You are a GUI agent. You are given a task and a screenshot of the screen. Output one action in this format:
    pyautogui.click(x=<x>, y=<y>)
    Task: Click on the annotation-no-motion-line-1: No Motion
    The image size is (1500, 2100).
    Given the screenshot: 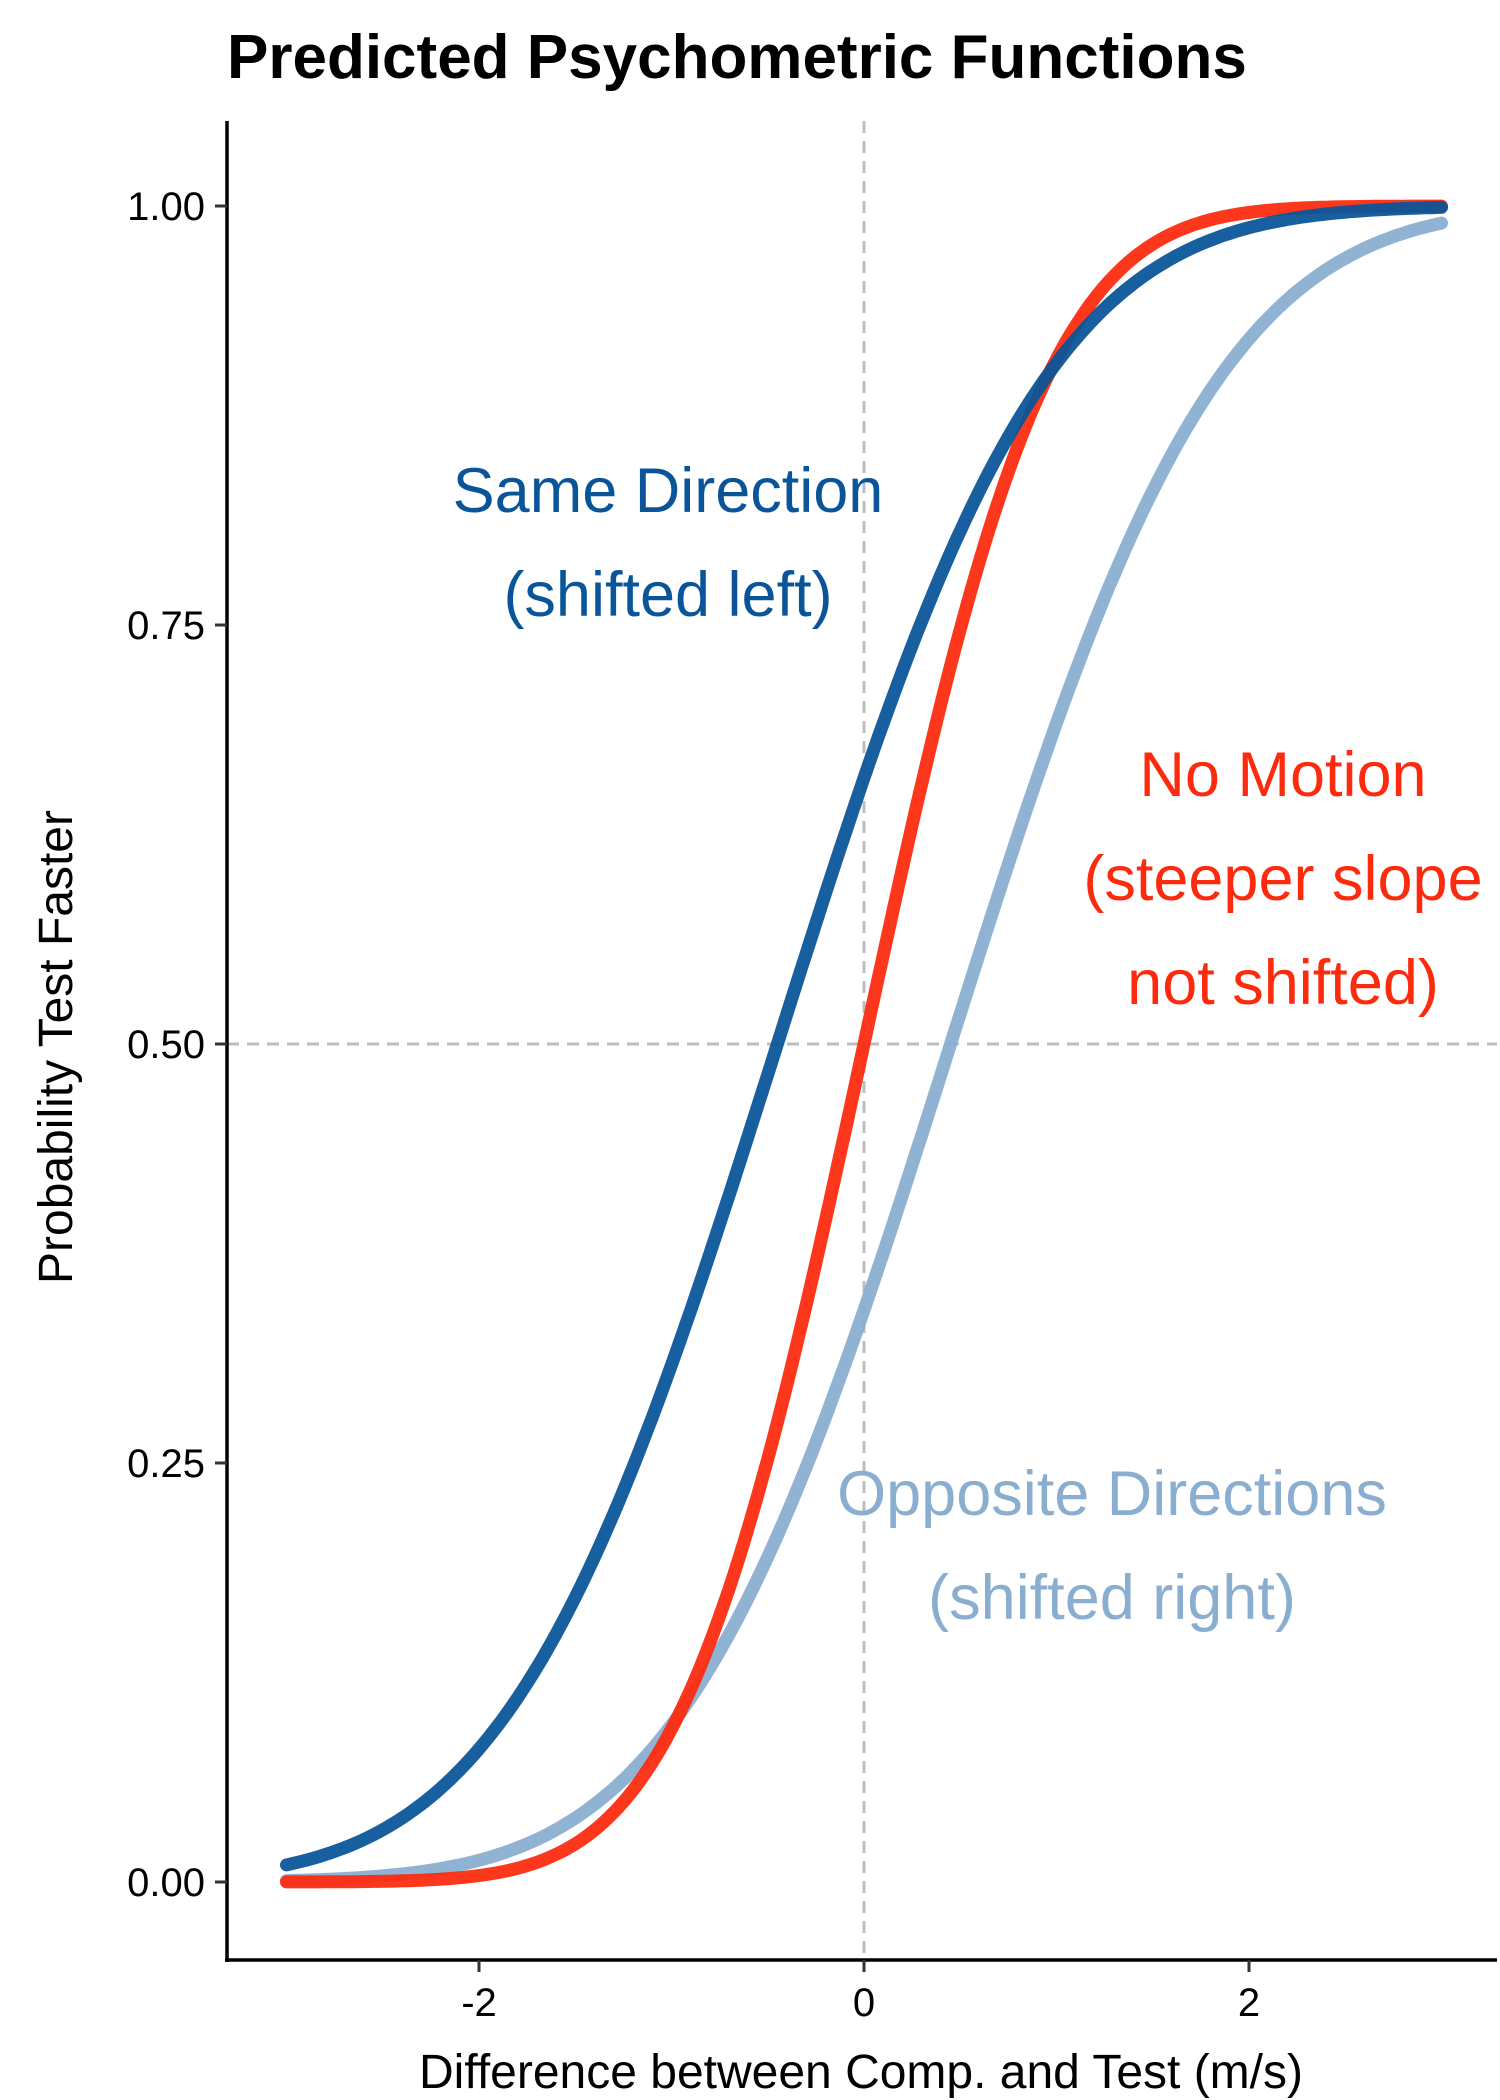 What is the action you would take?
    pyautogui.click(x=1282, y=775)
    